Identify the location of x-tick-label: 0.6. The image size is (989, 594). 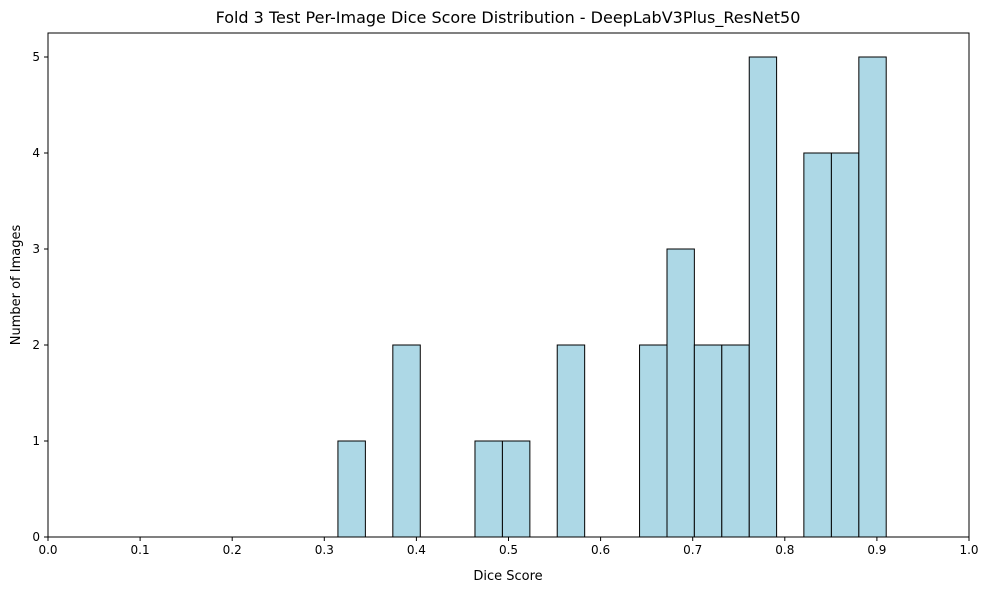
(600, 550).